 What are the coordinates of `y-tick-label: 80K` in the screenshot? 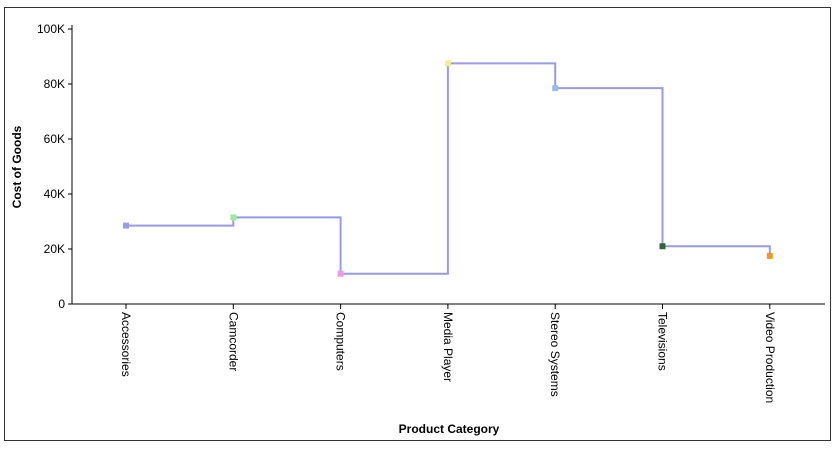 It's located at (54, 84).